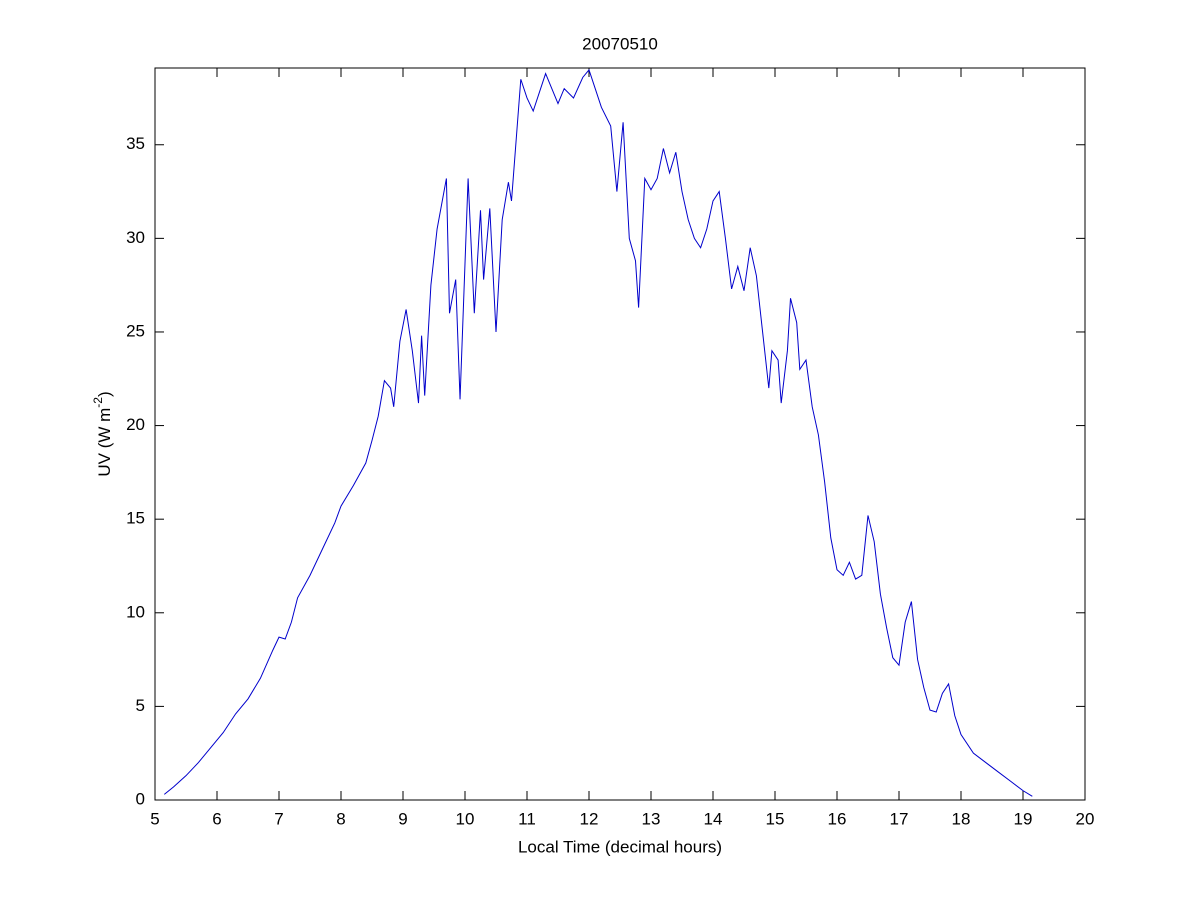  I want to click on x-tick-label: 13, so click(651, 818).